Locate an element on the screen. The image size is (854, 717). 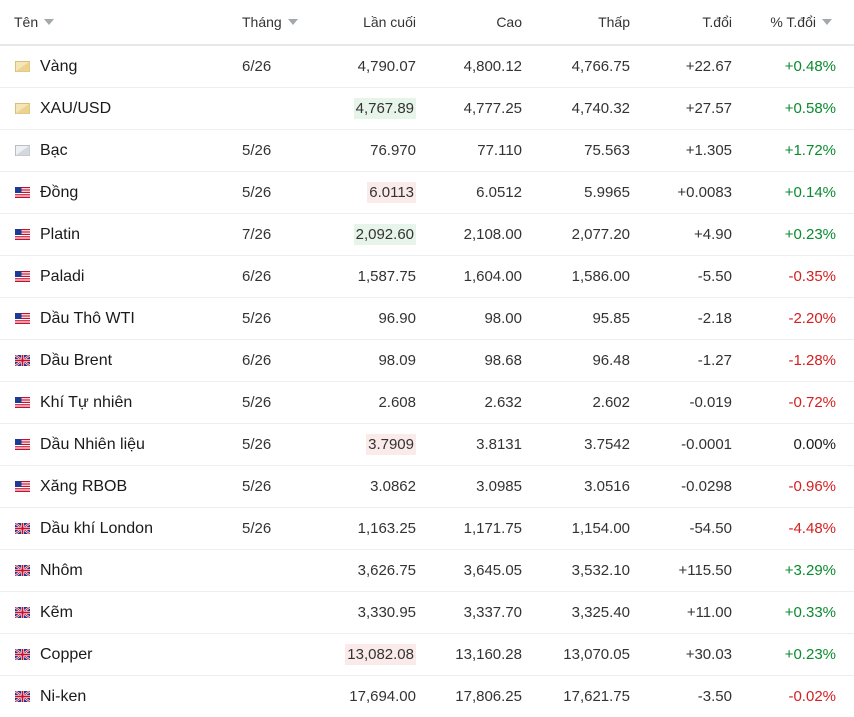
instrument-link: Khí Tự nhiên is located at coordinates (120, 403).